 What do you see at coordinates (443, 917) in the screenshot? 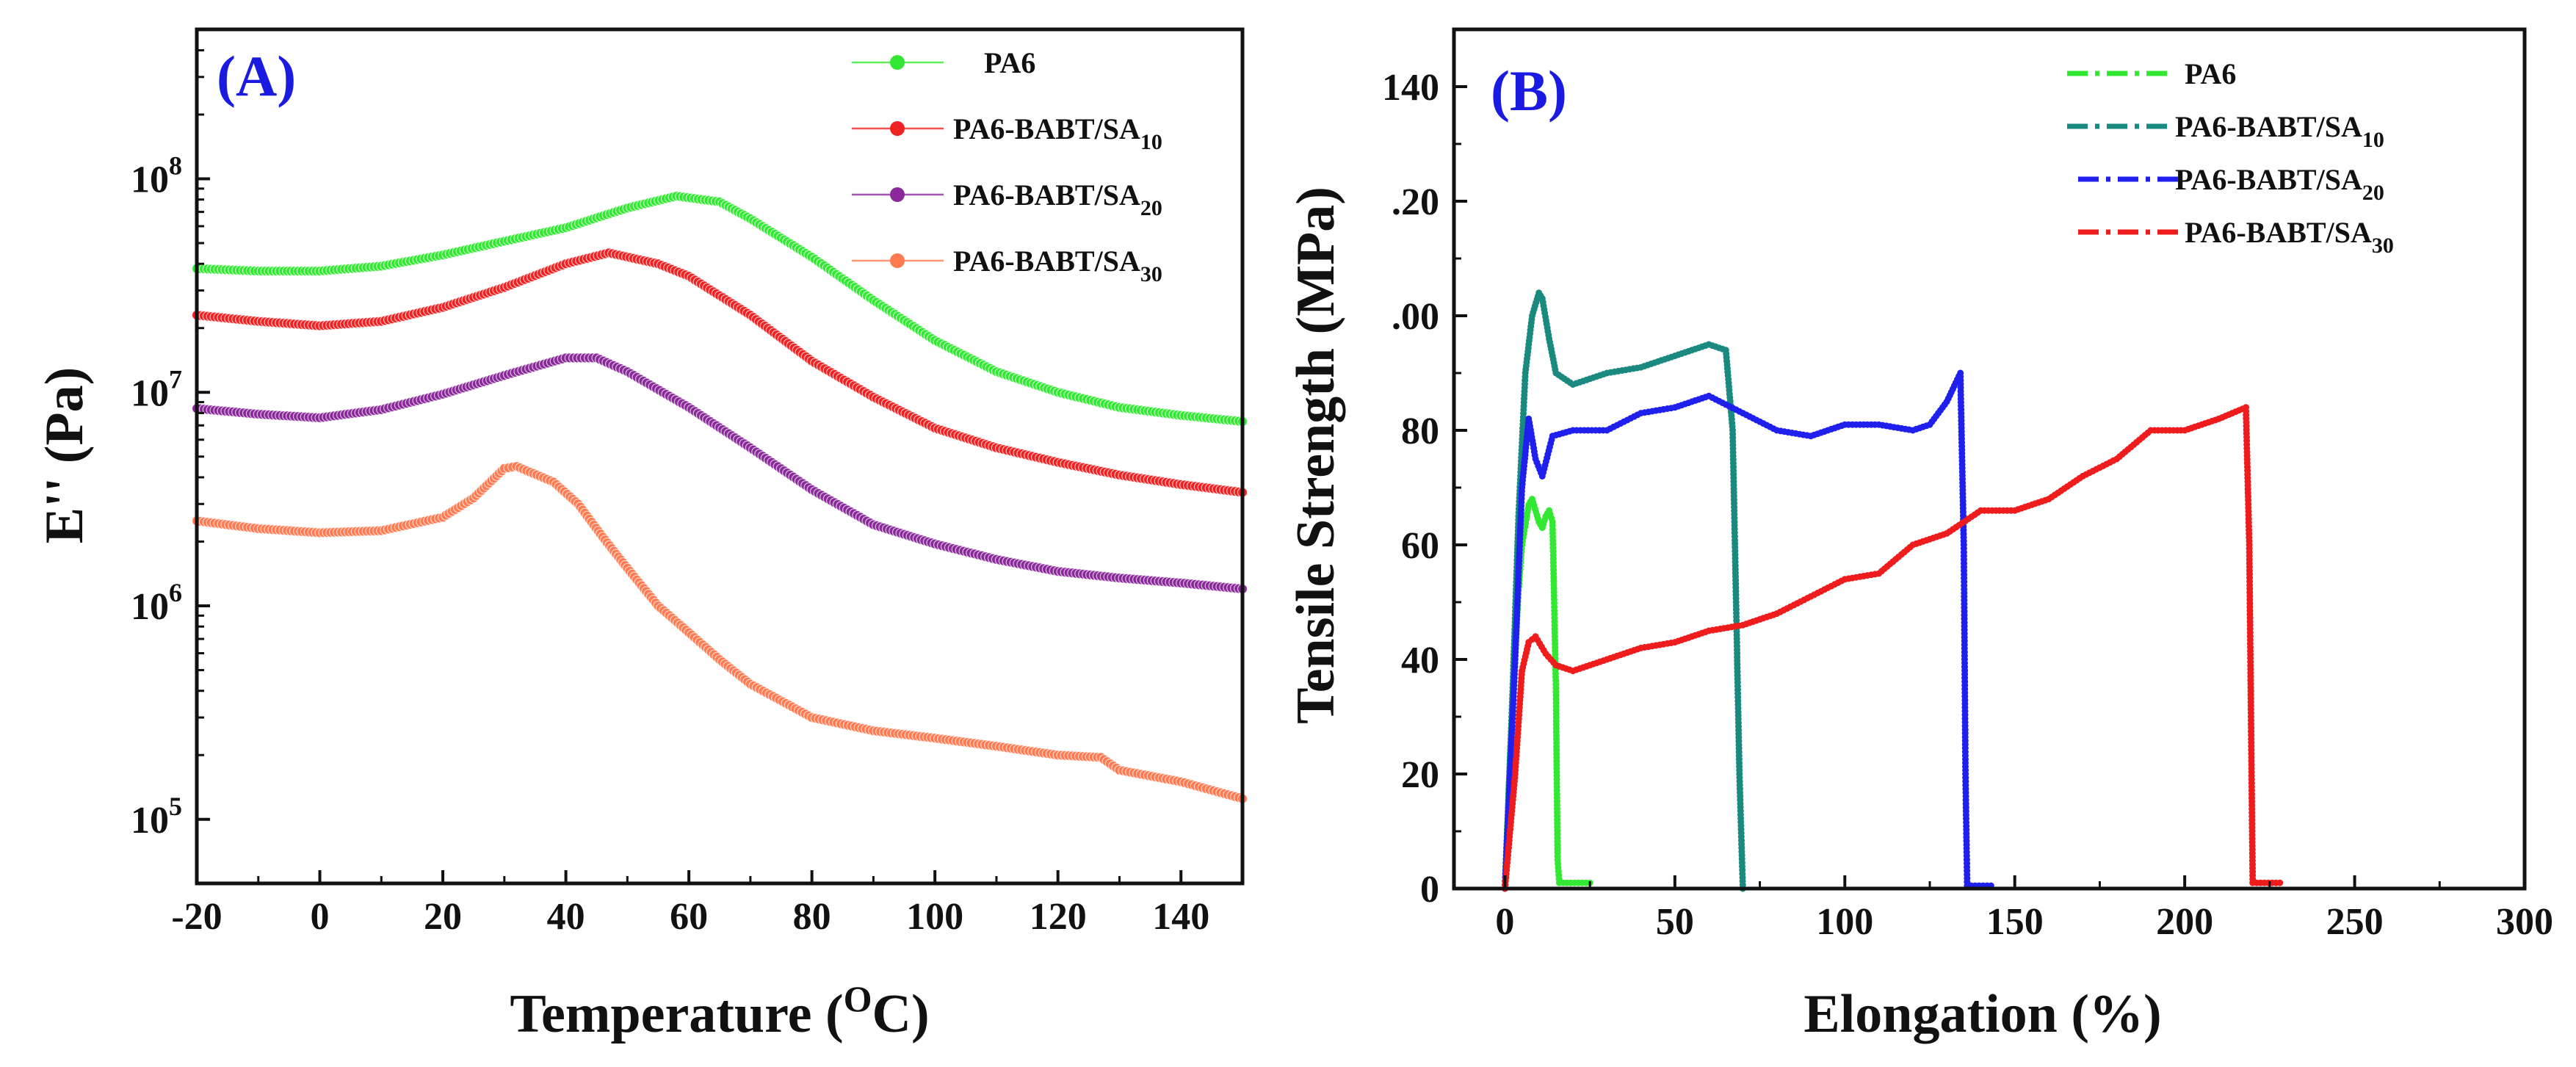
I see `panel-a-x-tick-label: 20` at bounding box center [443, 917].